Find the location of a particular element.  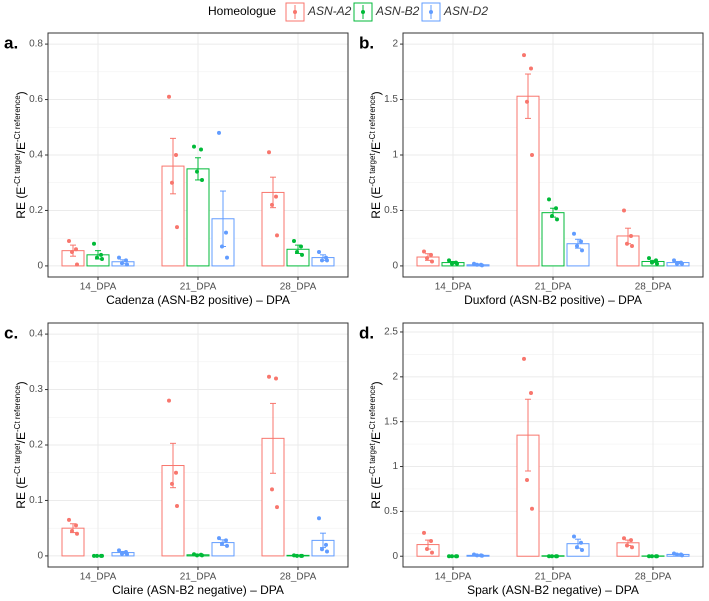

panel-label: b. is located at coordinates (366, 42).